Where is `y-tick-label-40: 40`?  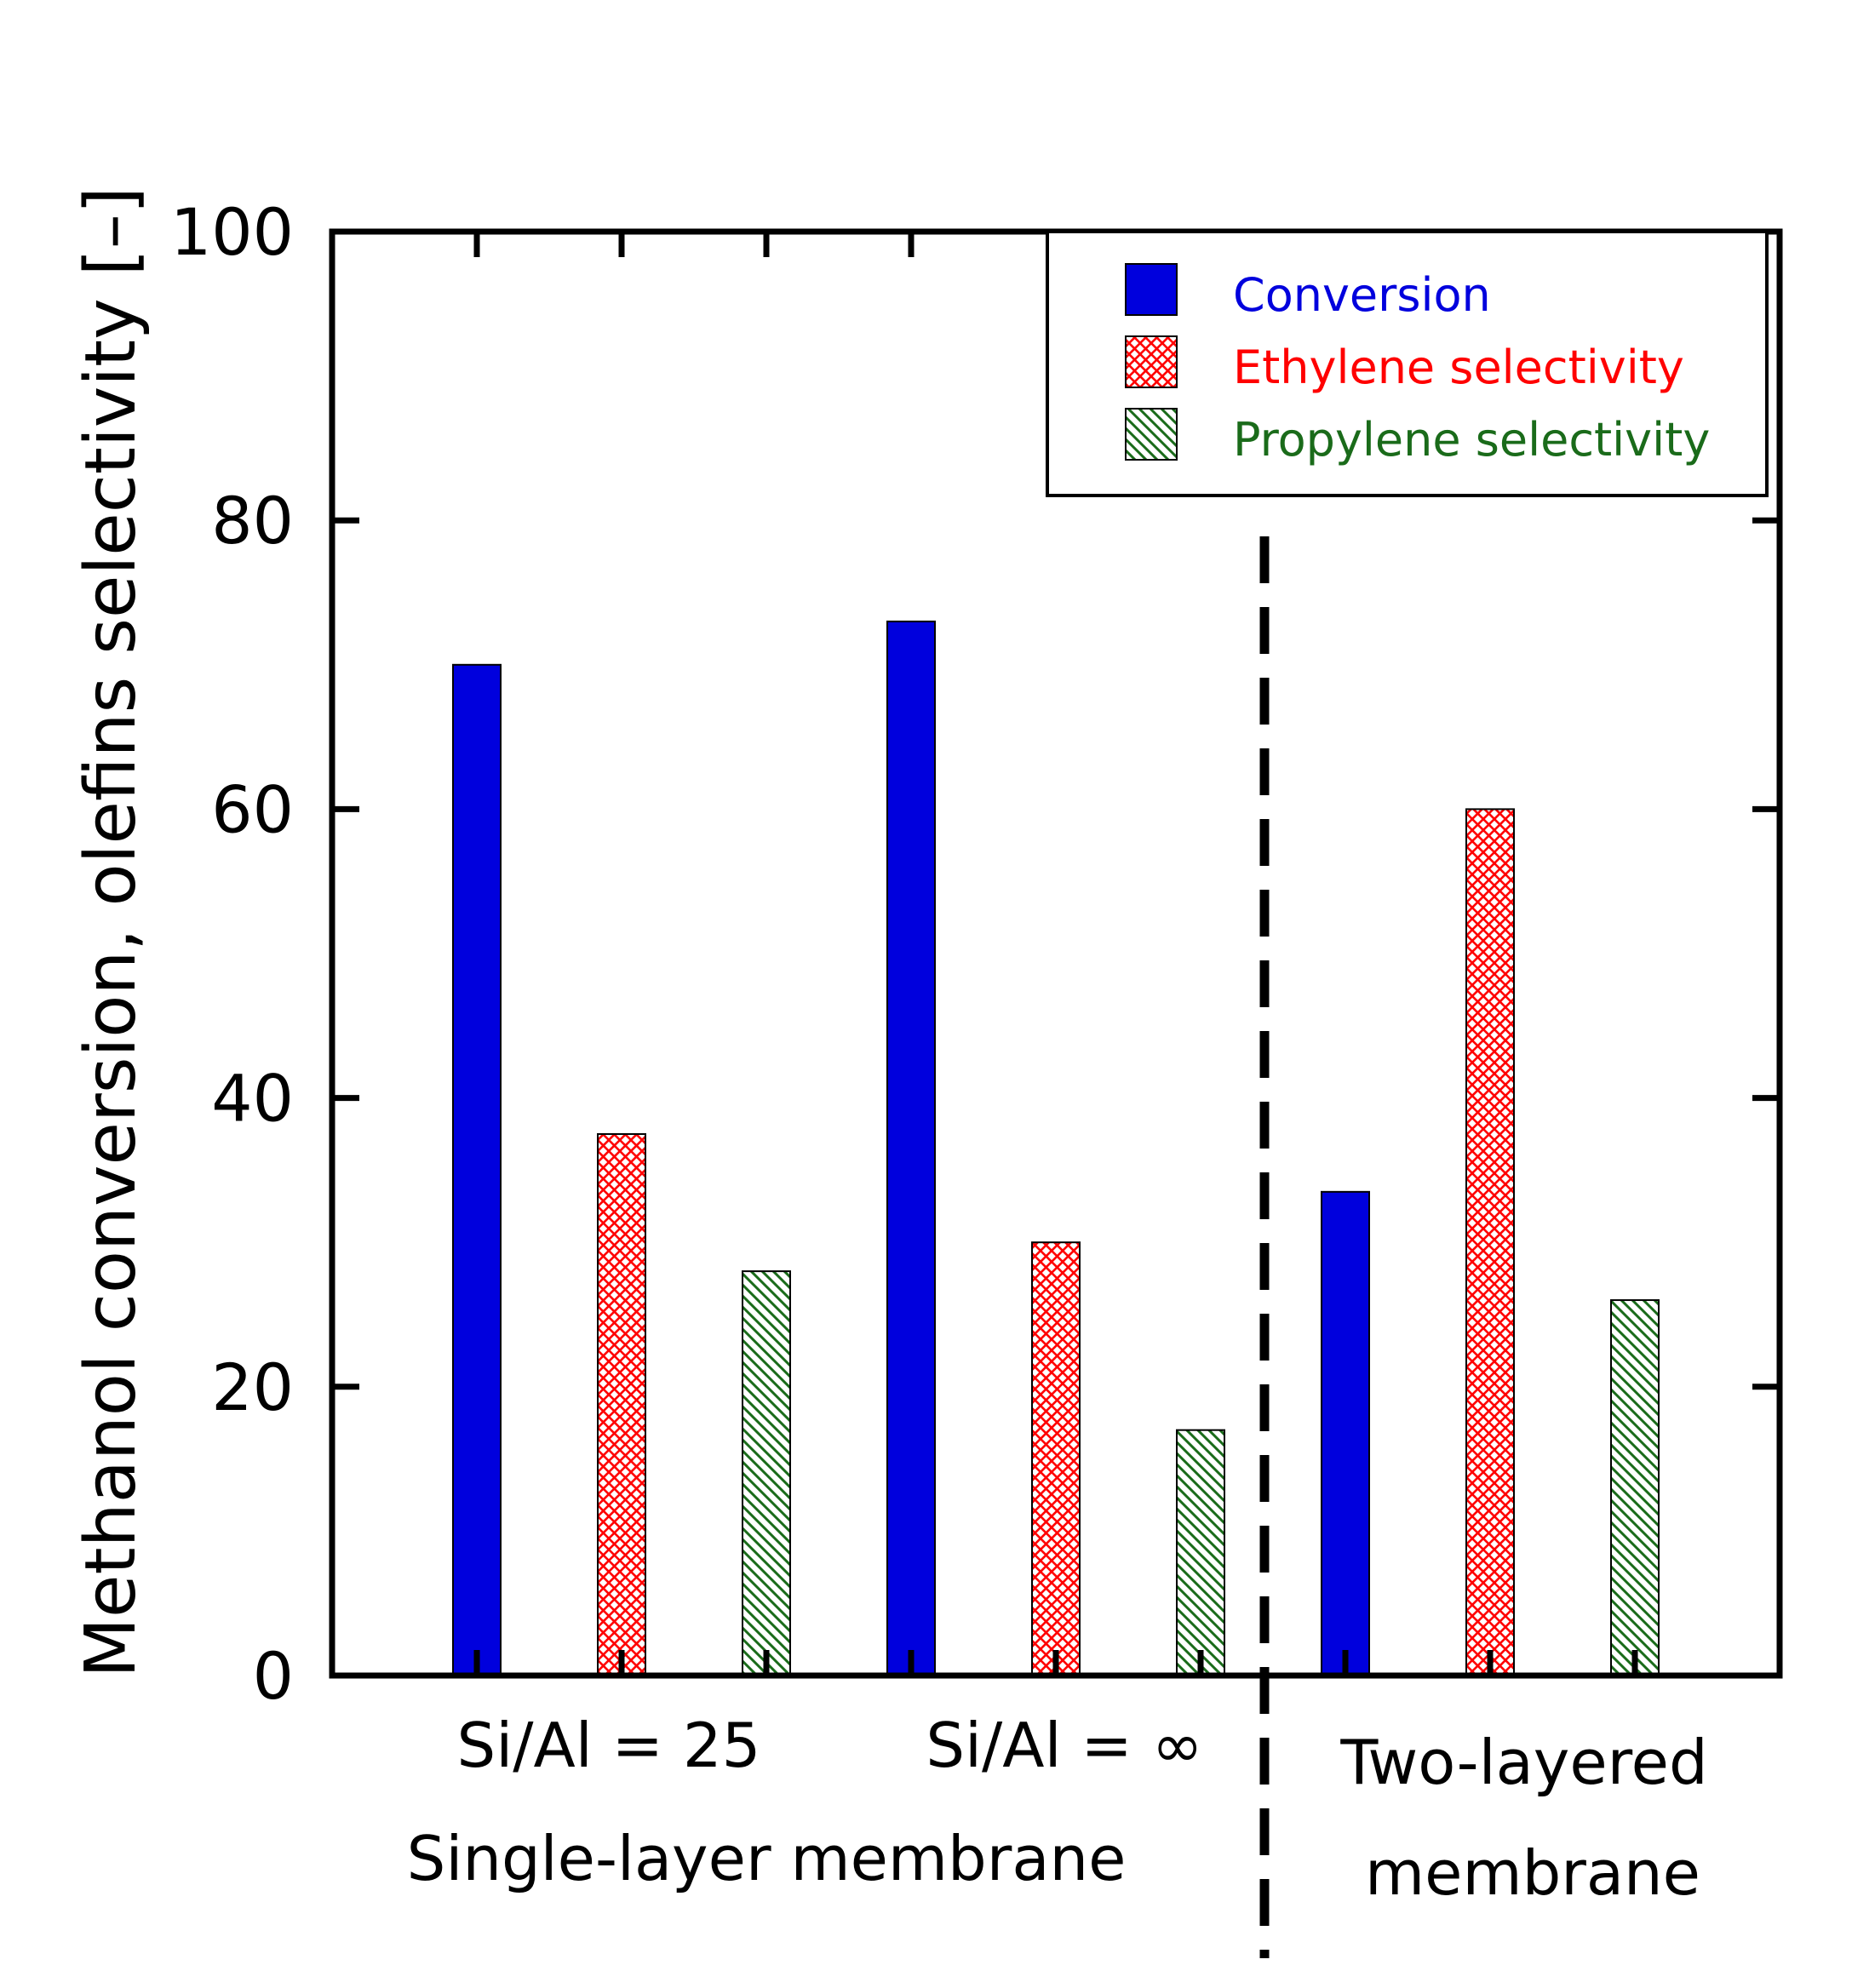
y-tick-label-40: 40 is located at coordinates (252, 1099).